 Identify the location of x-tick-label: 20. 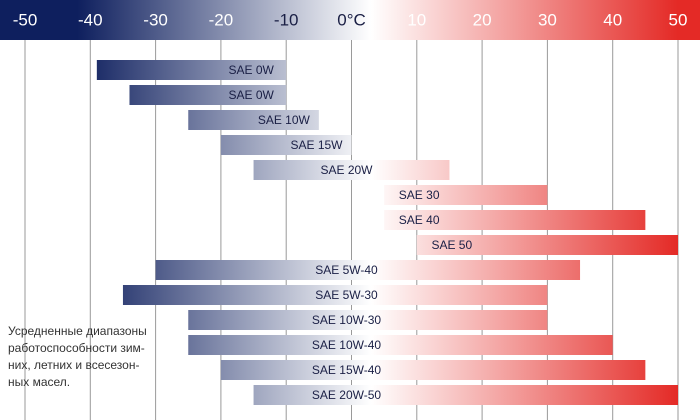
(482, 19).